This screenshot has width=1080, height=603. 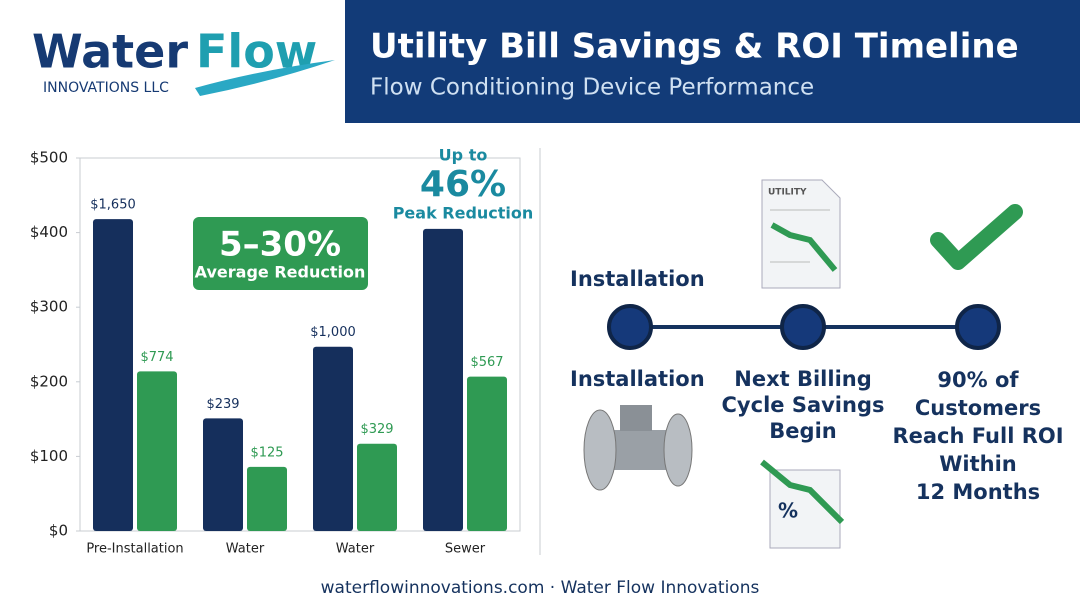 I want to click on logo-word: Water, so click(x=110, y=52).